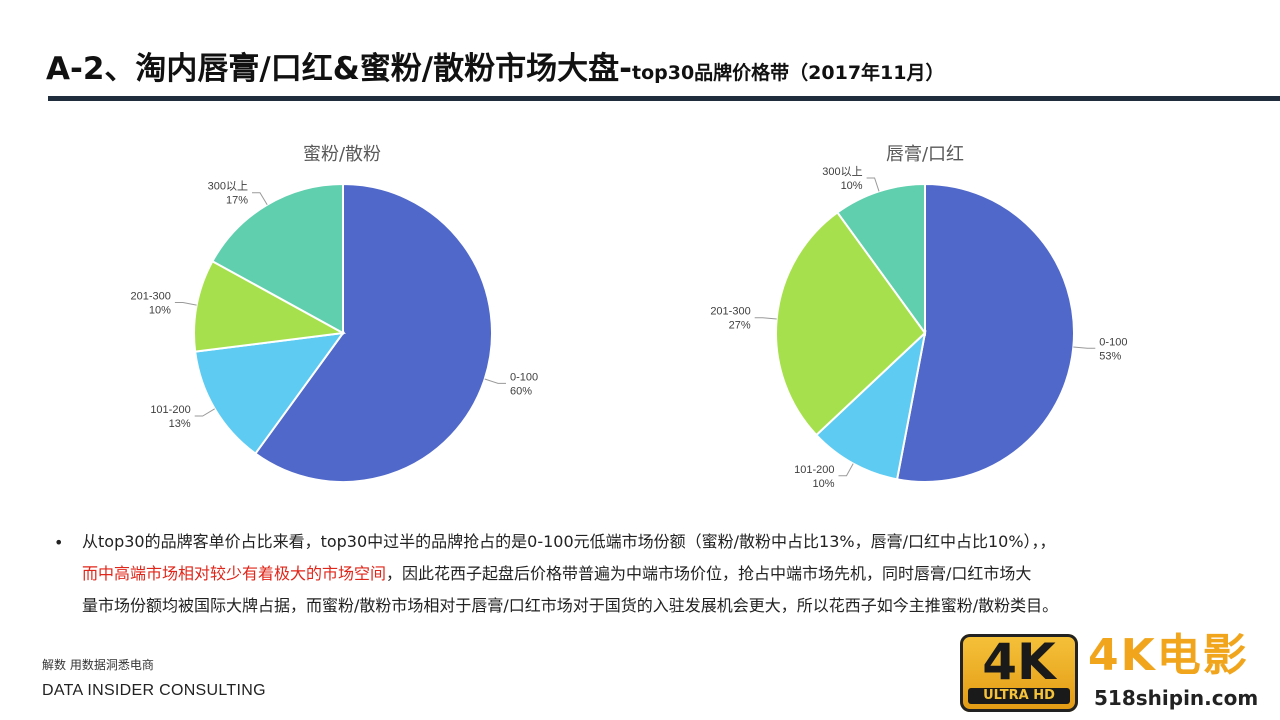  I want to click on powder-label-0-100: 0-100, so click(524, 377).